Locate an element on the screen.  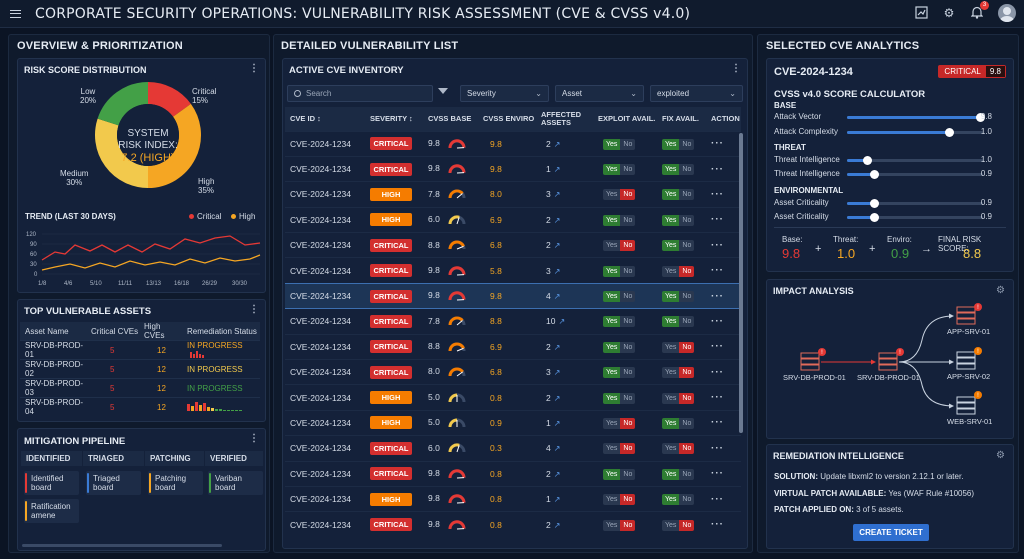
col-cvss-base: CVSS BASE is located at coordinates (450, 119).